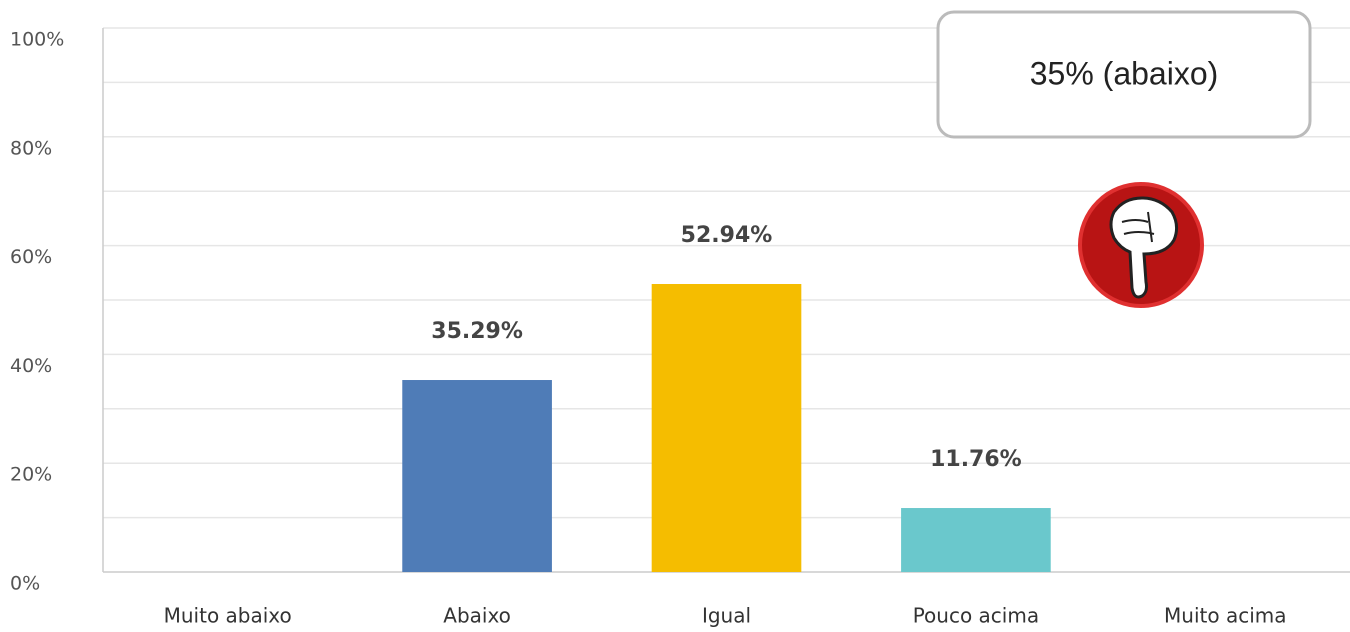 This screenshot has width=1350, height=632. I want to click on y-tick-label: 0%, so click(25, 584).